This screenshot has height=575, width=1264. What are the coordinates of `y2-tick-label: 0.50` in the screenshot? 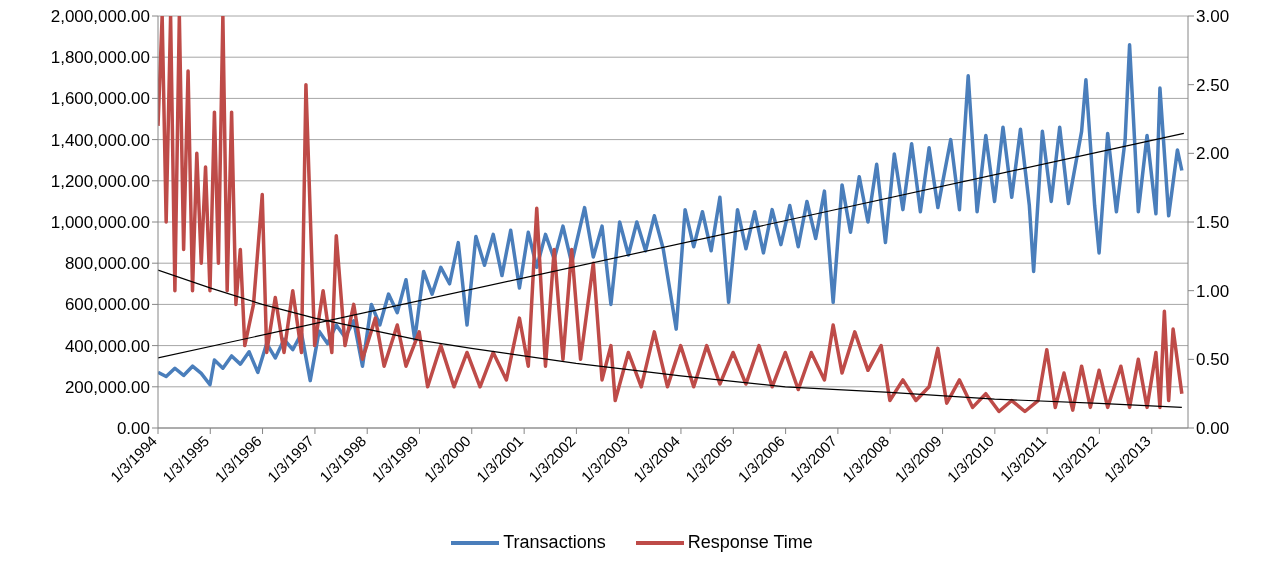 It's located at (1213, 360).